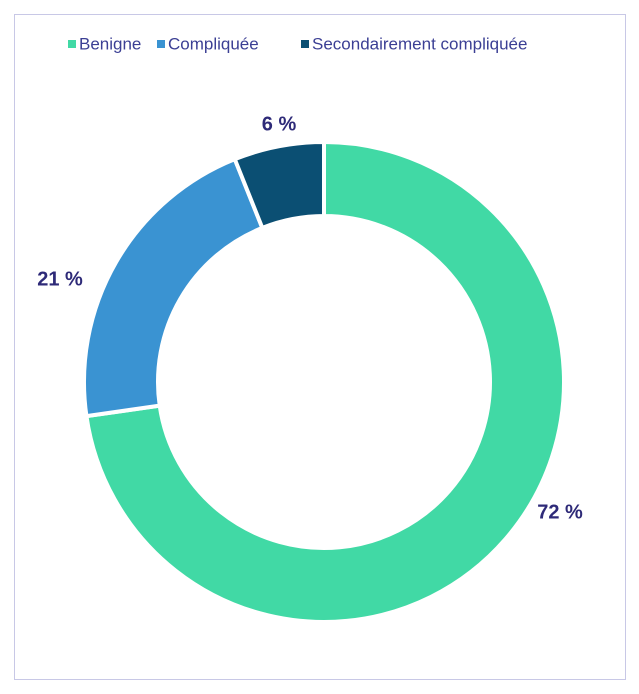  Describe the element at coordinates (279, 124) in the screenshot. I see `data-label: 6 %` at that location.